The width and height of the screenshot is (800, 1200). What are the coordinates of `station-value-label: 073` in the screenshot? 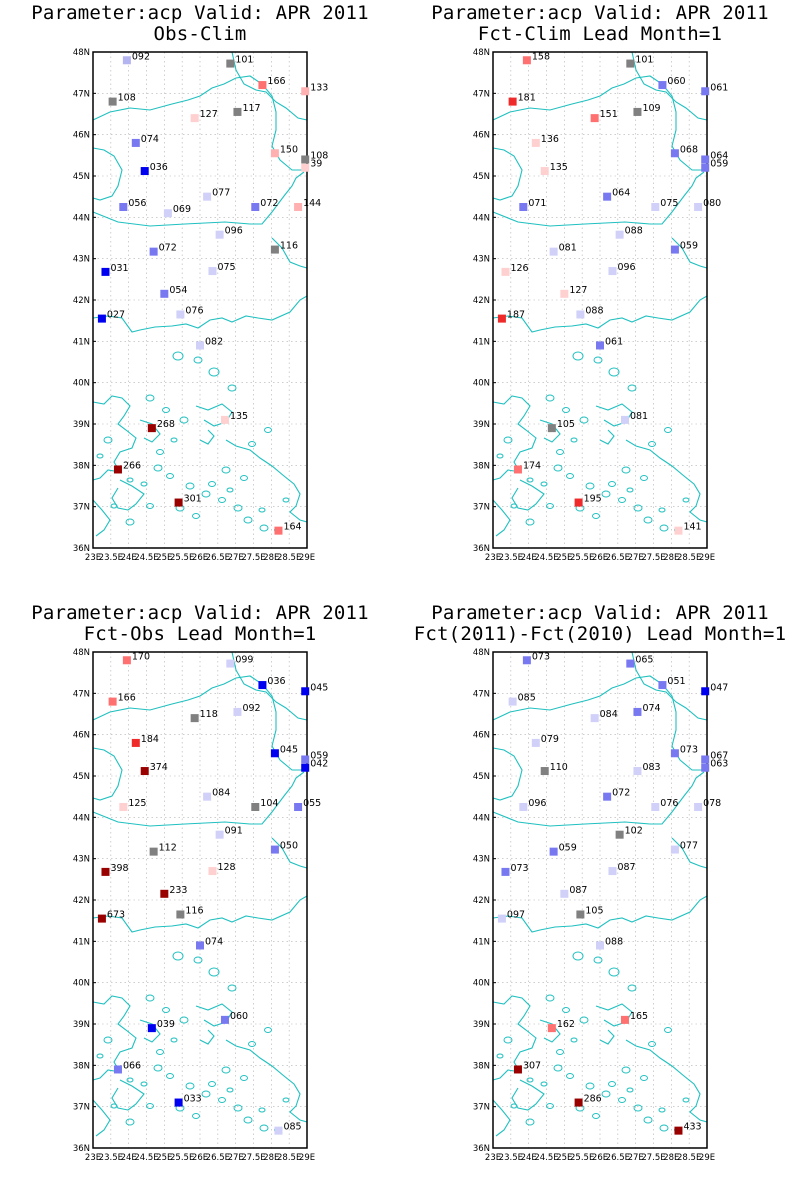 It's located at (689, 749).